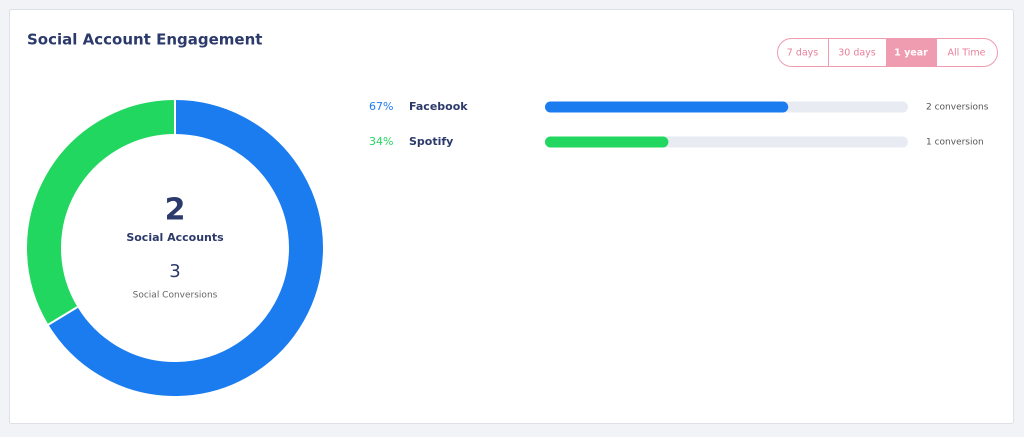  Describe the element at coordinates (175, 237) in the screenshot. I see `center-label: Social Accounts` at that location.